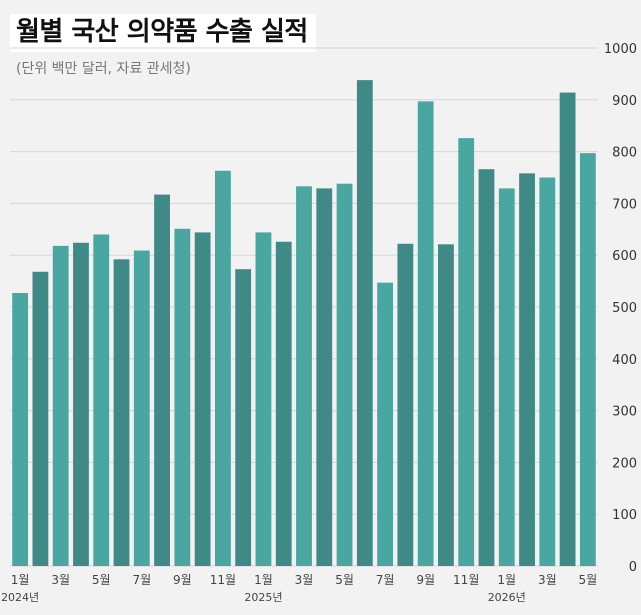 This screenshot has height=615, width=641. I want to click on x-year-label: 2024년, so click(20, 597).